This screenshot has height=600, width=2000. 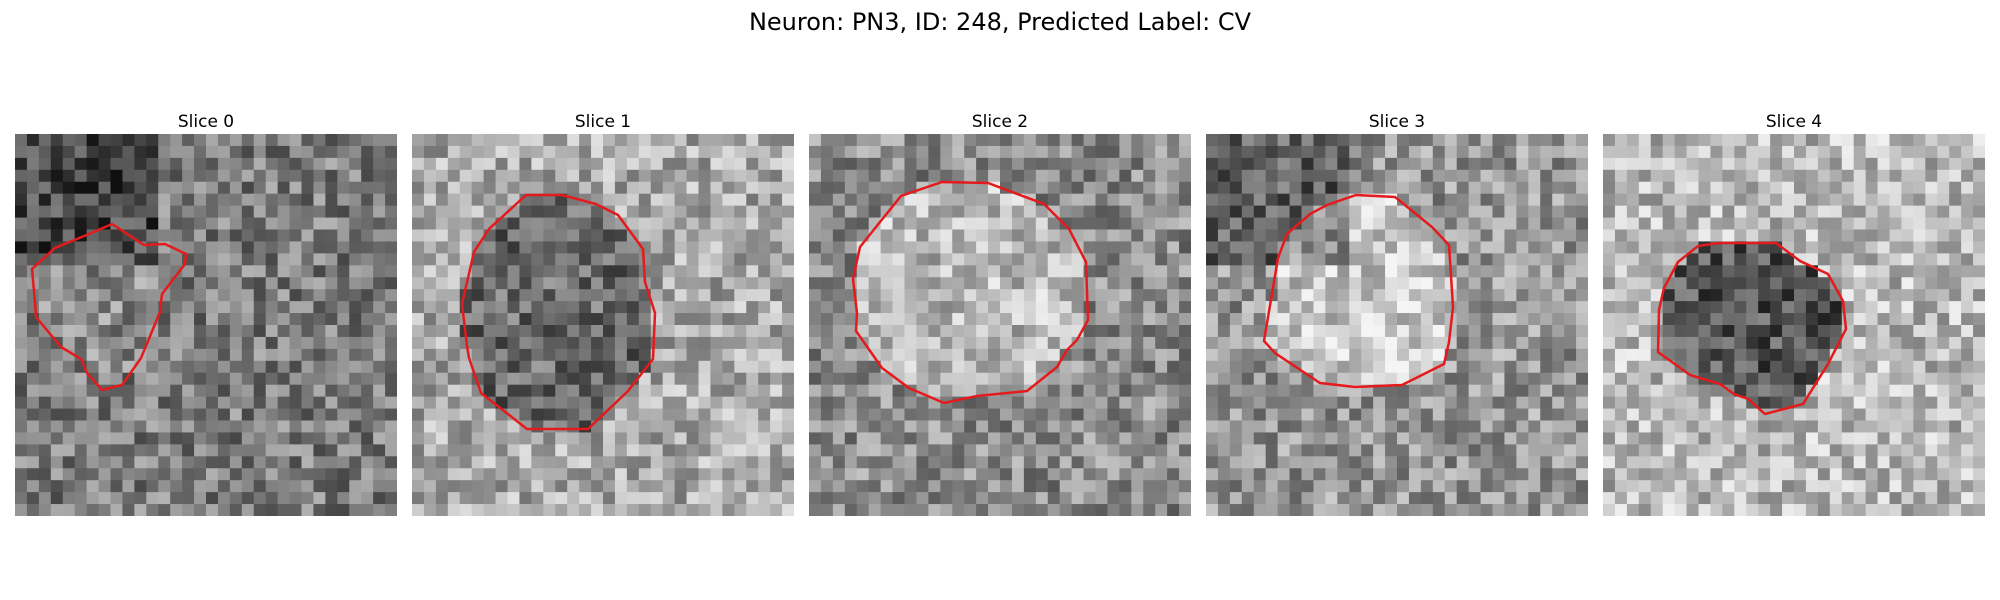 I want to click on slice-title-3: Slice 3, so click(x=1397, y=122).